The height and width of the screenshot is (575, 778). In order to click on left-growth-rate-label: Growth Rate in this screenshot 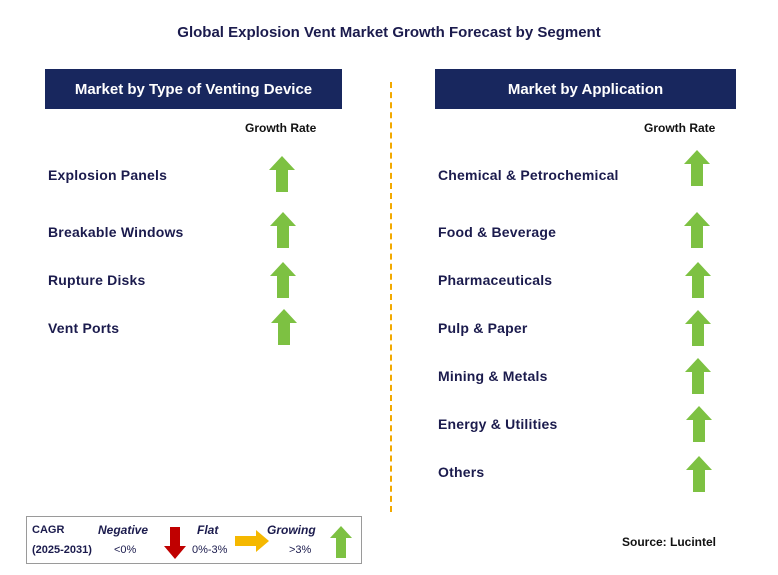, I will do `click(281, 128)`.